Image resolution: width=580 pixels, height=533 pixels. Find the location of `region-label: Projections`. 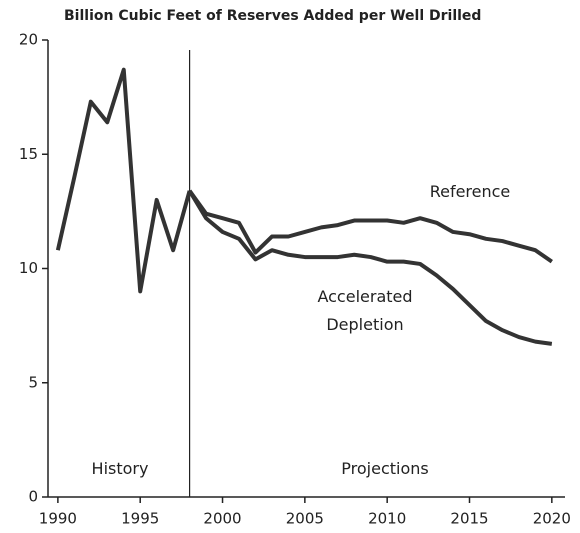

region-label: Projections is located at coordinates (385, 468).